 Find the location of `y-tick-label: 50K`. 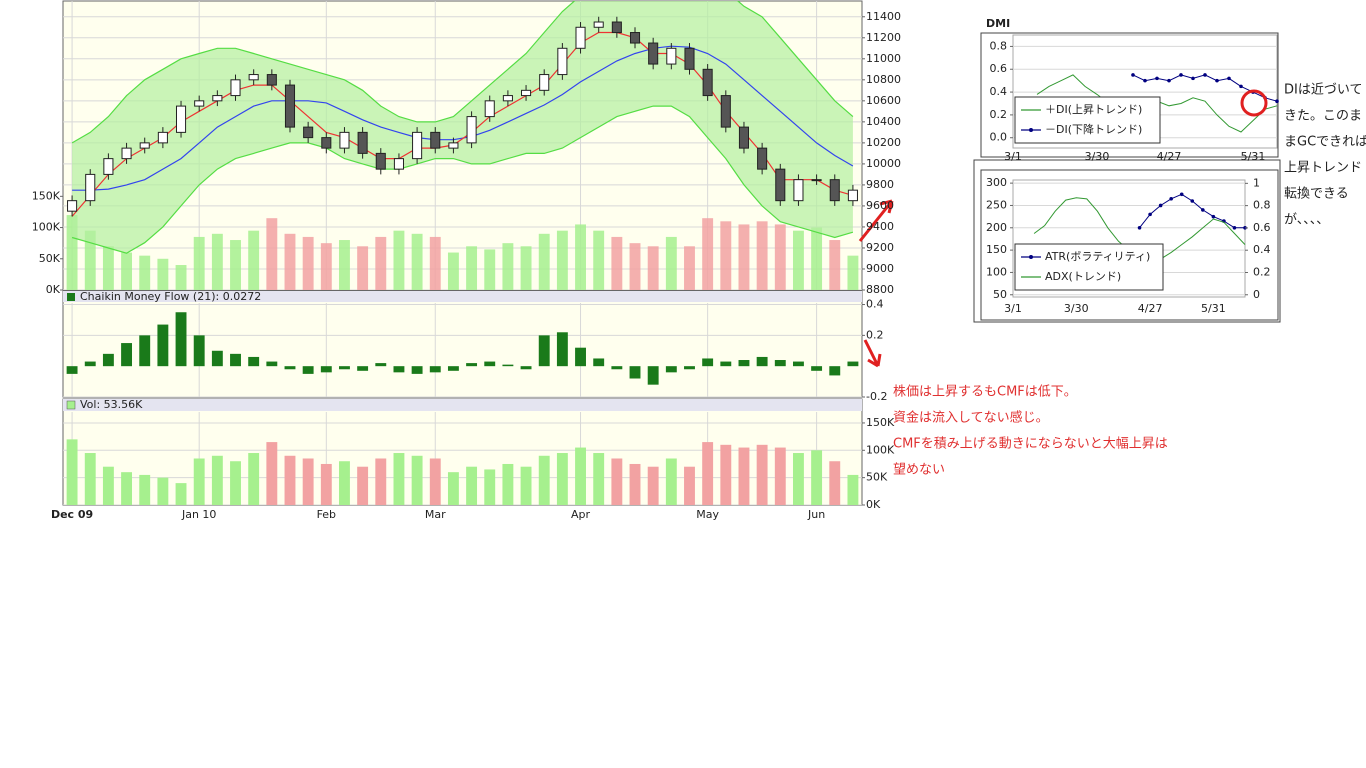

y-tick-label: 50K is located at coordinates (50, 258).